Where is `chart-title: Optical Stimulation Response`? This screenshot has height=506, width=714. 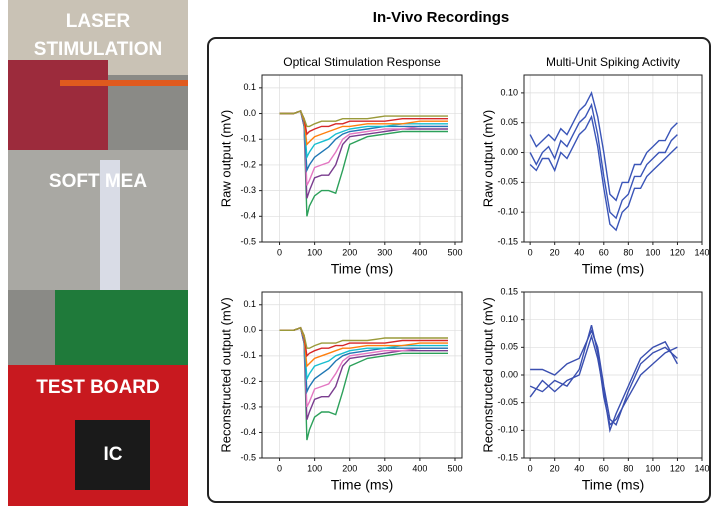 chart-title: Optical Stimulation Response is located at coordinates (362, 62).